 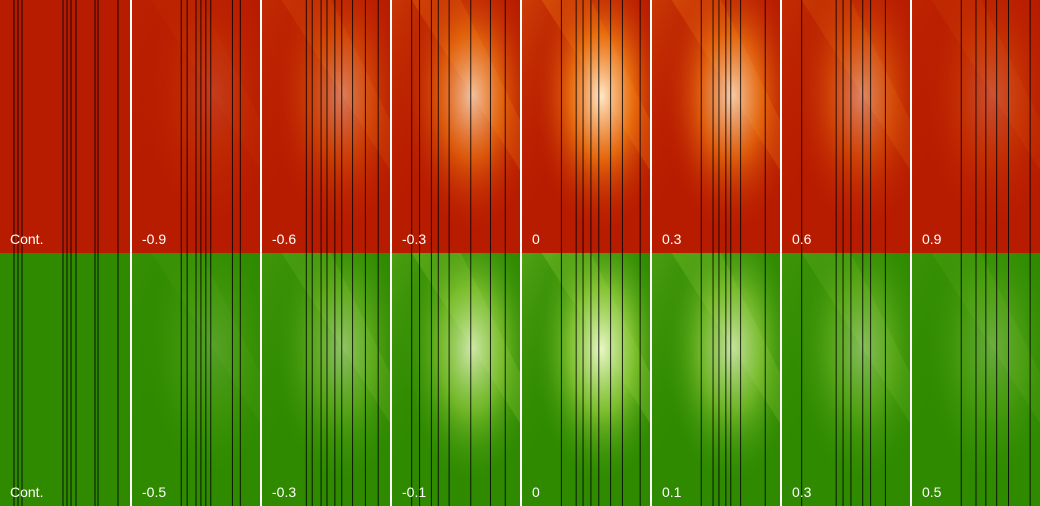 I want to click on red-panel-2: -0.6, so click(x=325, y=126).